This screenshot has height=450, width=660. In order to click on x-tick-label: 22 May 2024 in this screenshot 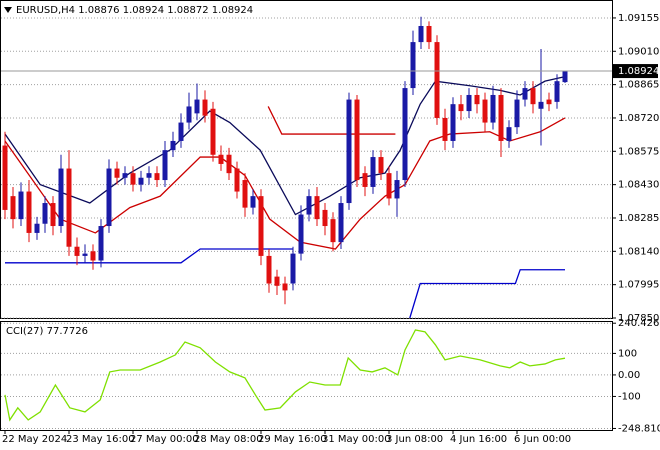, I will do `click(34, 439)`.